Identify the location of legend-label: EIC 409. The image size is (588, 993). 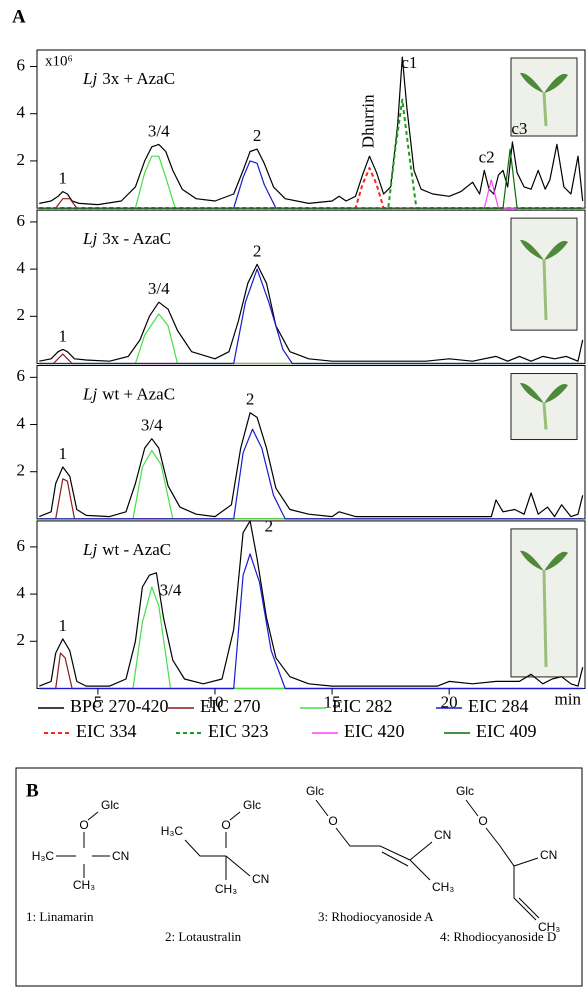
(506, 731).